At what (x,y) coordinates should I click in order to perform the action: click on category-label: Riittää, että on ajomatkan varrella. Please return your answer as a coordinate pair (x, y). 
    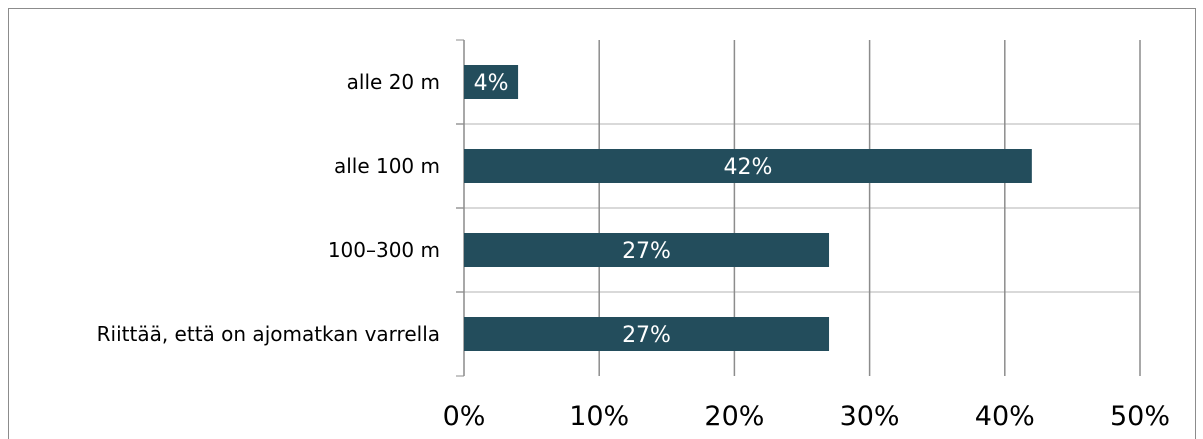
    Looking at the image, I should click on (268, 334).